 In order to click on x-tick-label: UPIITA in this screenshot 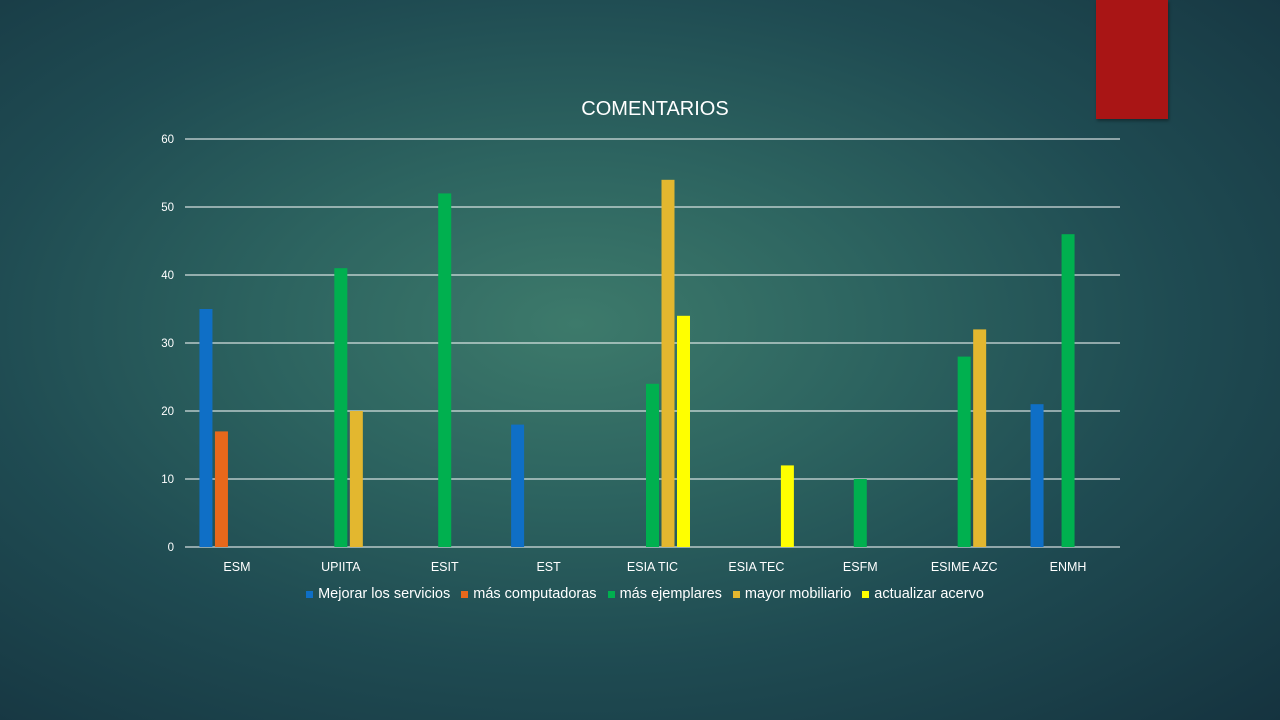, I will do `click(341, 567)`.